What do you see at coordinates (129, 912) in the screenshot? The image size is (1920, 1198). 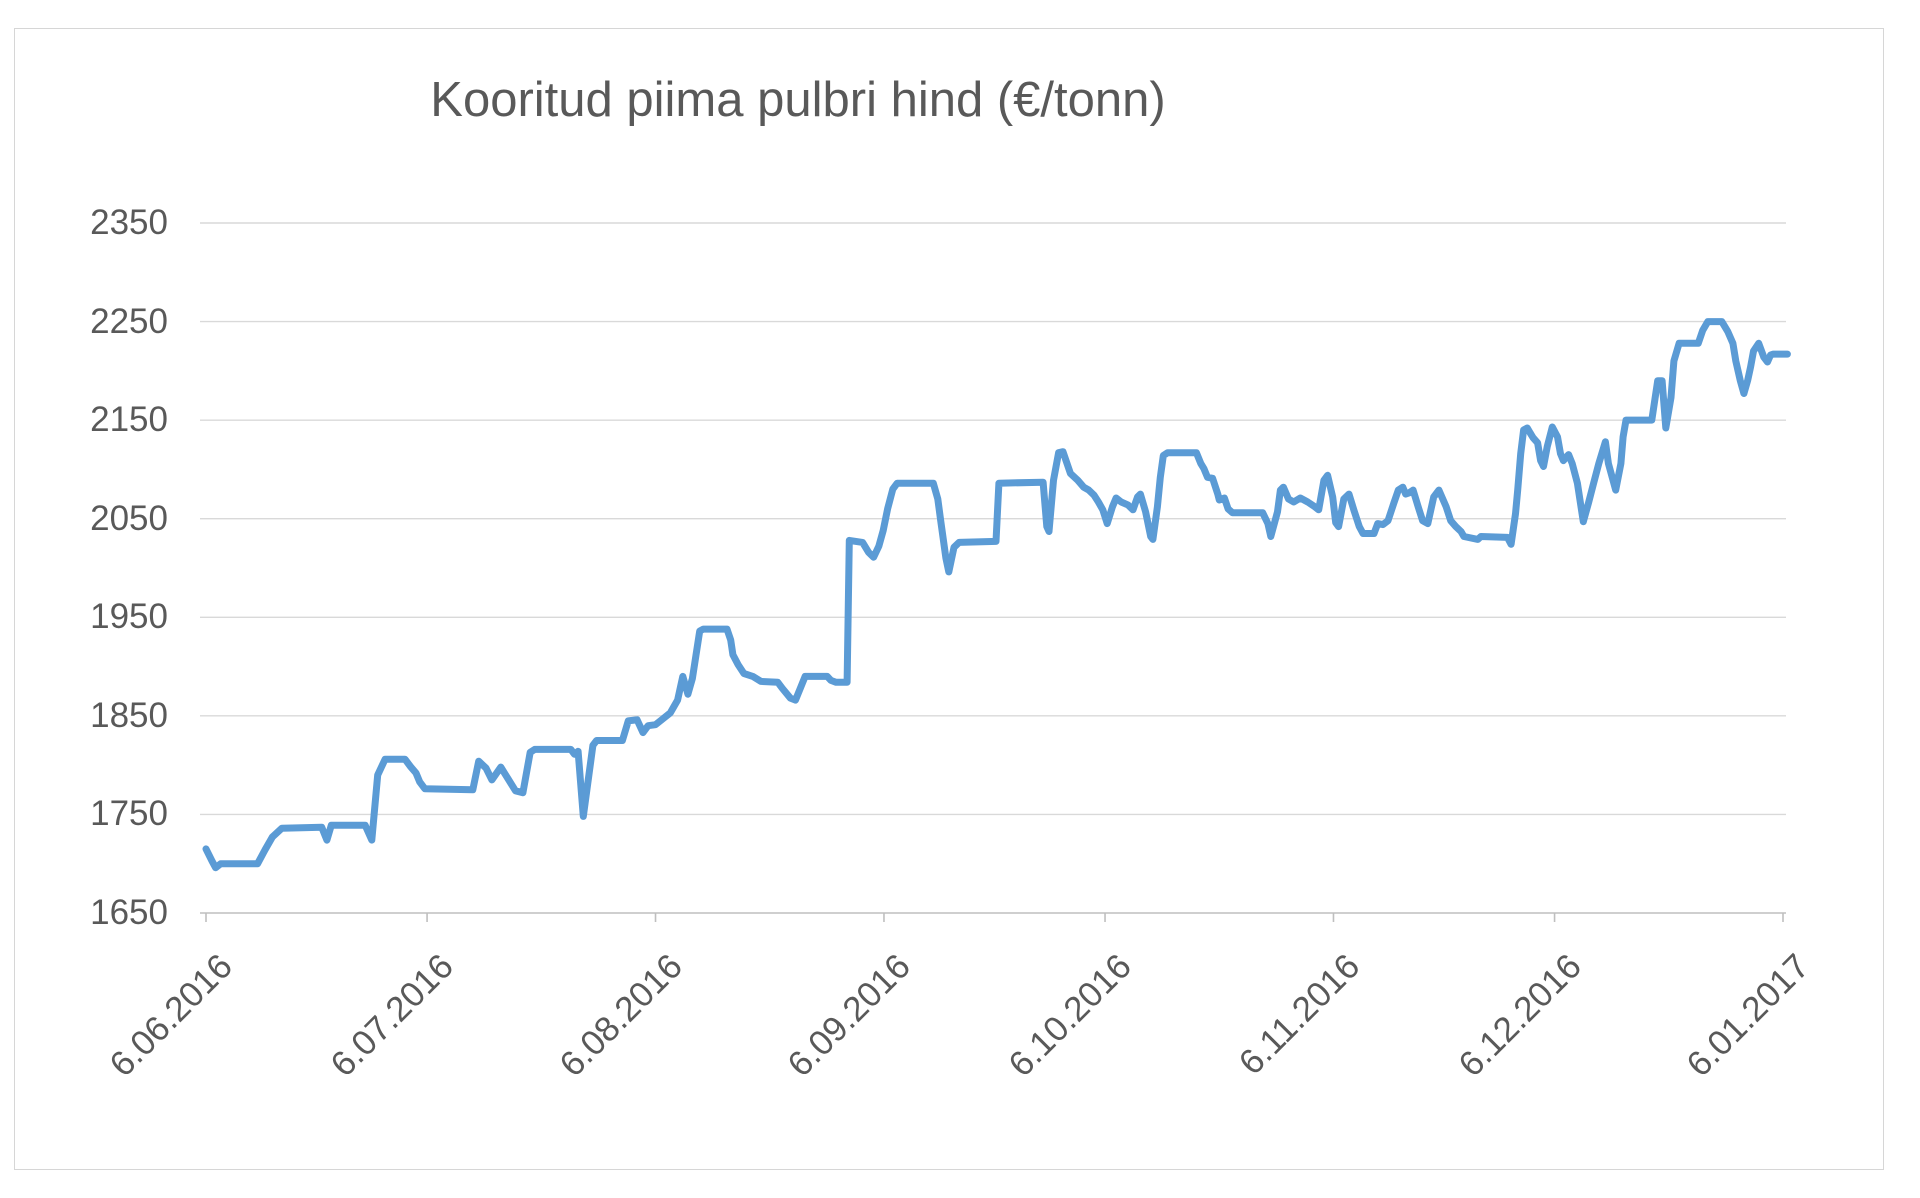 I see `y-tick-label: 1650` at bounding box center [129, 912].